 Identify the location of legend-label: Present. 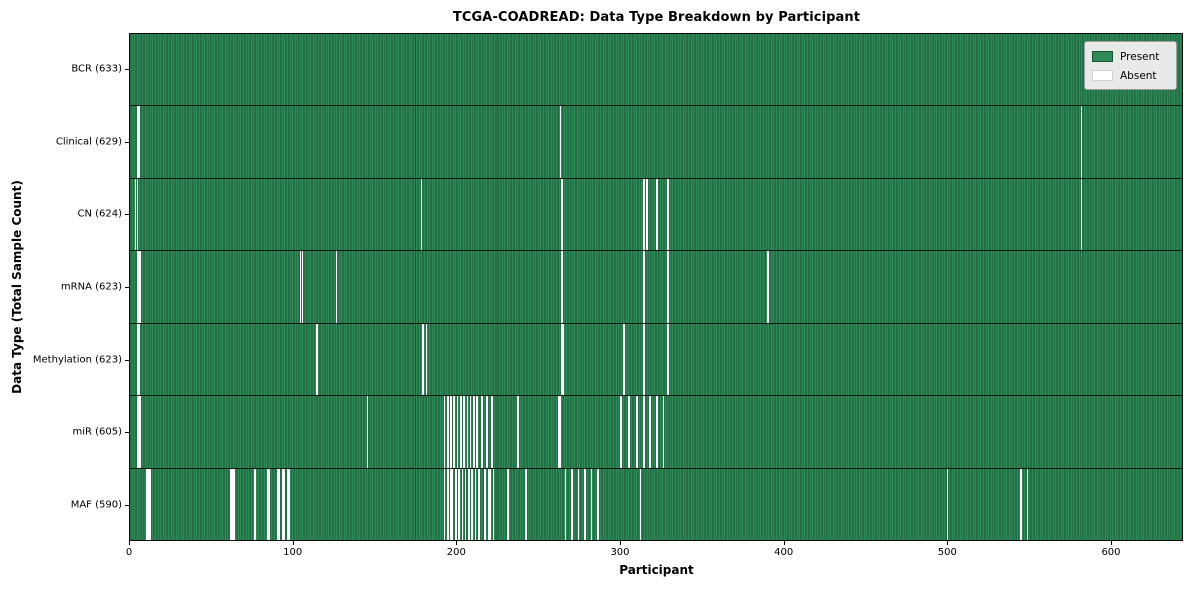
(1140, 56).